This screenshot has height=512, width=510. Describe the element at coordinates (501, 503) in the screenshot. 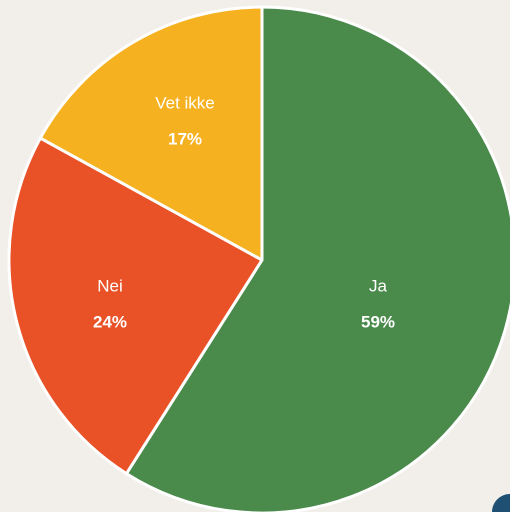

I see `corner-icon` at that location.